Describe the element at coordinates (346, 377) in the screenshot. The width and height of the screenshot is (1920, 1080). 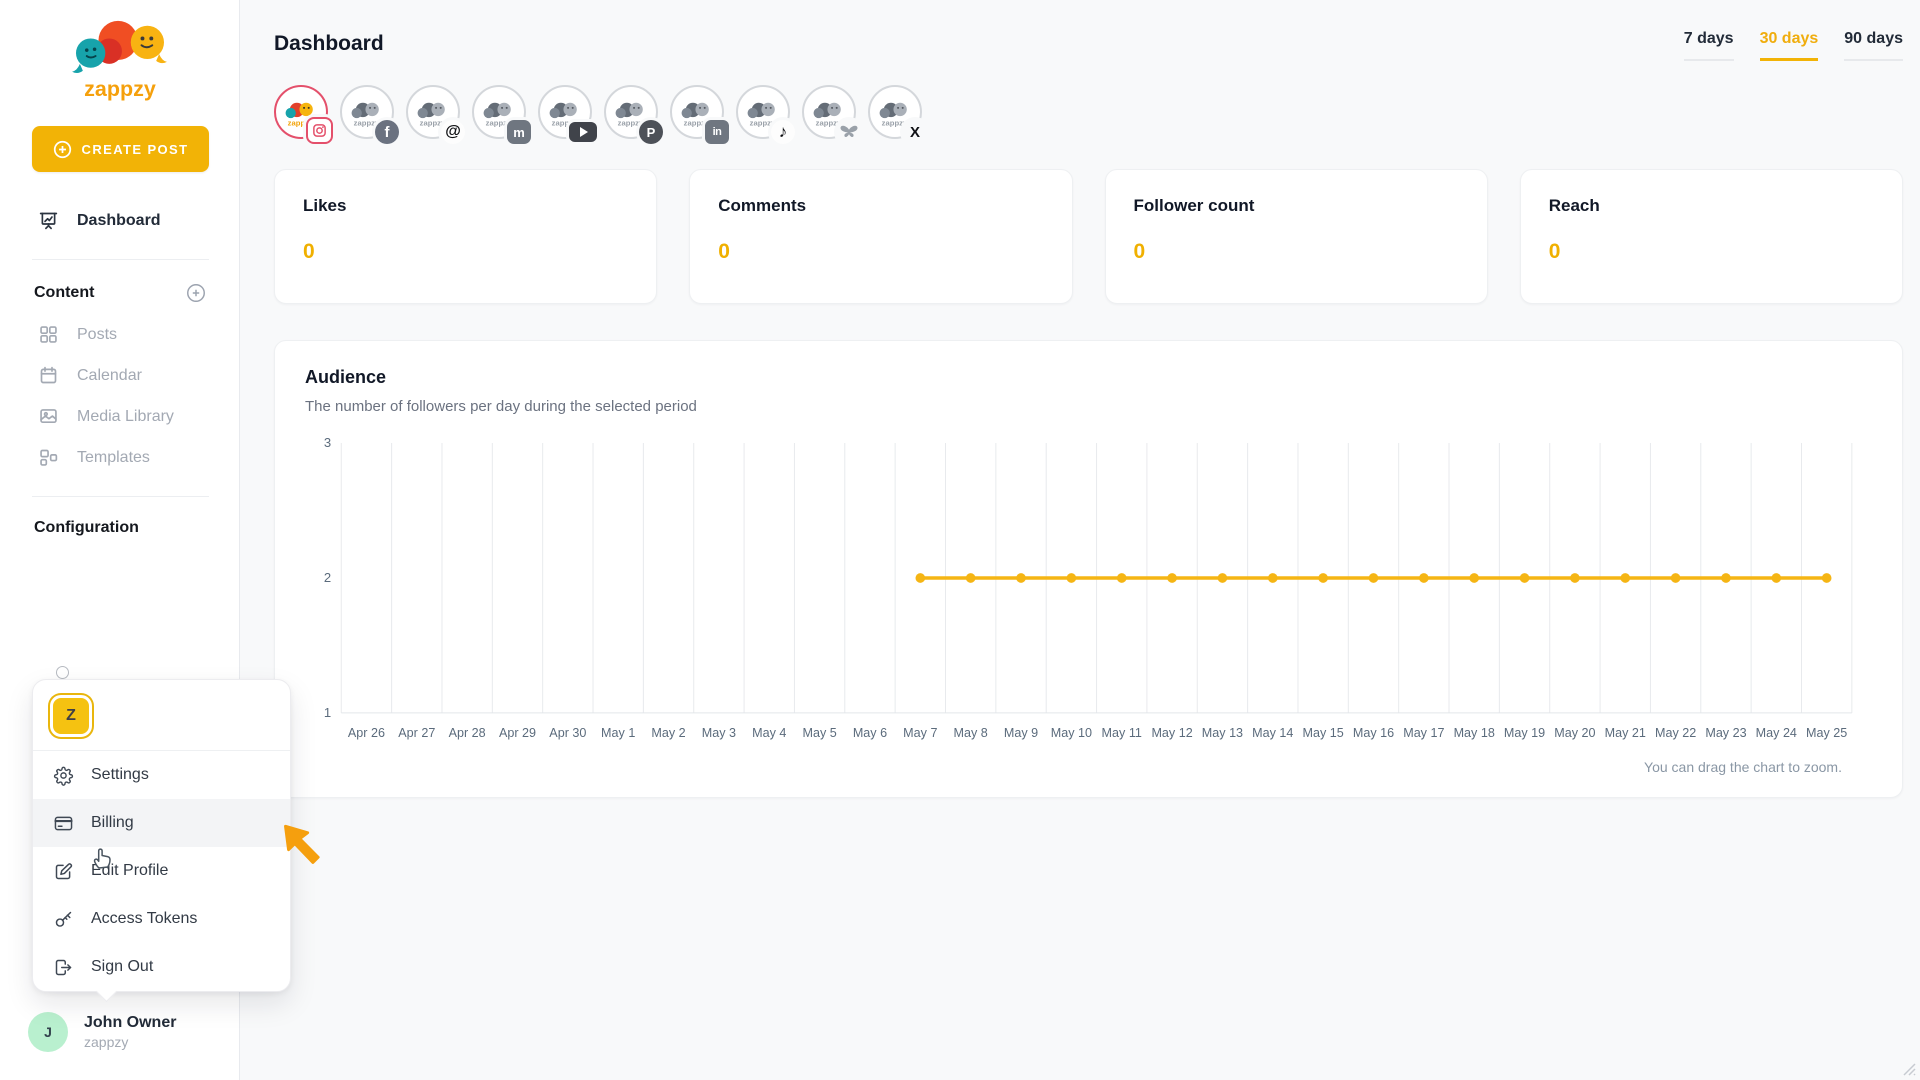
I see `audience-title: Audience` at that location.